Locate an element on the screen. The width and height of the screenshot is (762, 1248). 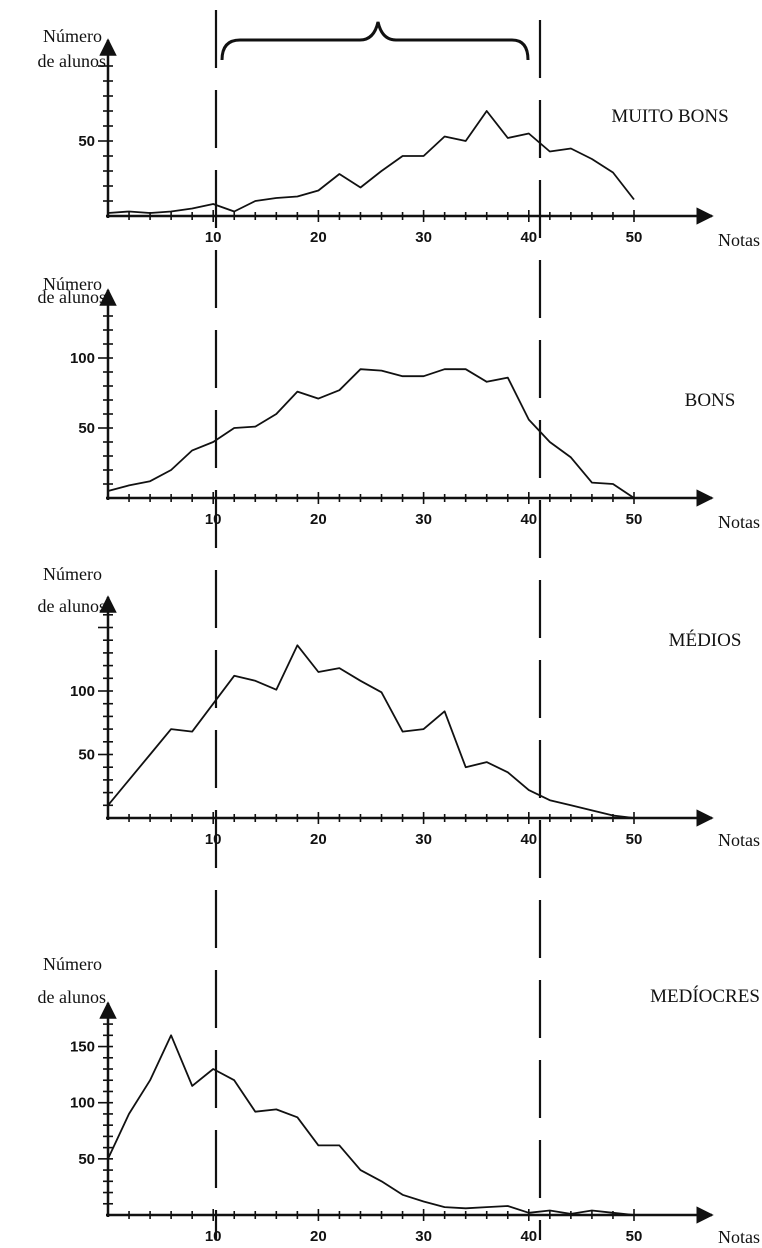
range-brace is located at coordinates (375, 41).